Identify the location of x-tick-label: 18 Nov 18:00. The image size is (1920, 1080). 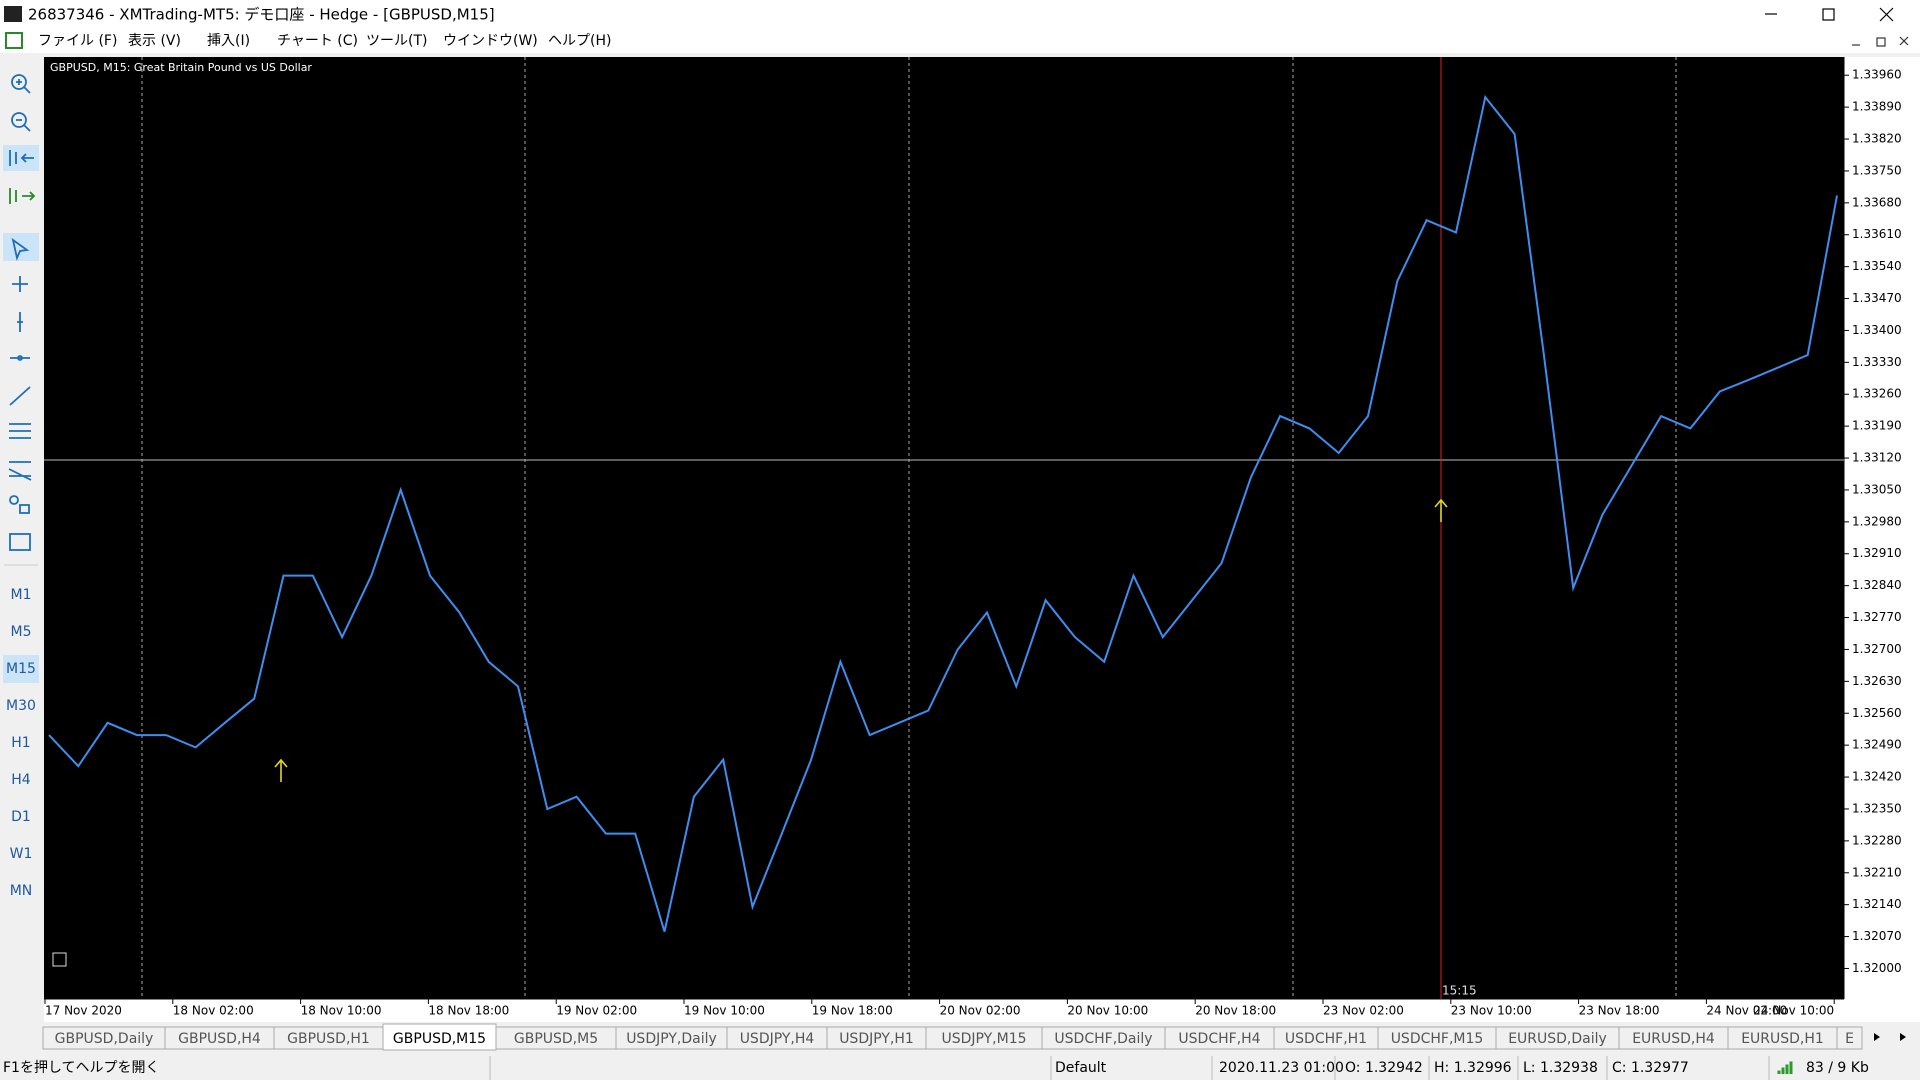
(468, 1011).